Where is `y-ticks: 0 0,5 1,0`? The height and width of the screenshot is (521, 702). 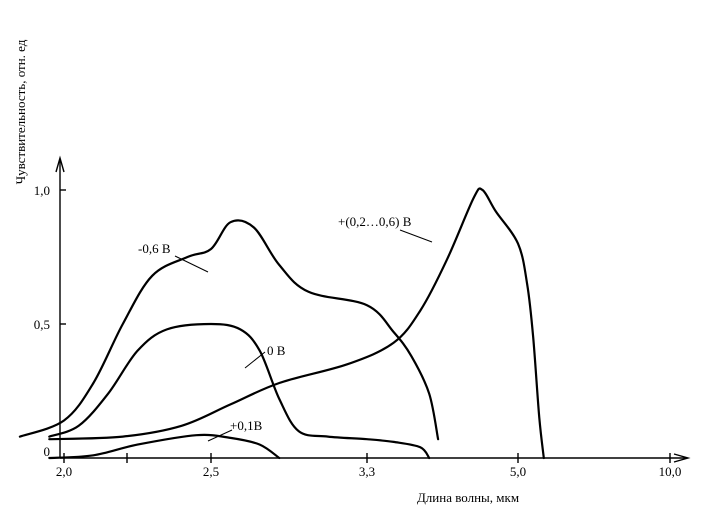 y-ticks: 0 0,5 1,0 is located at coordinates (50, 321).